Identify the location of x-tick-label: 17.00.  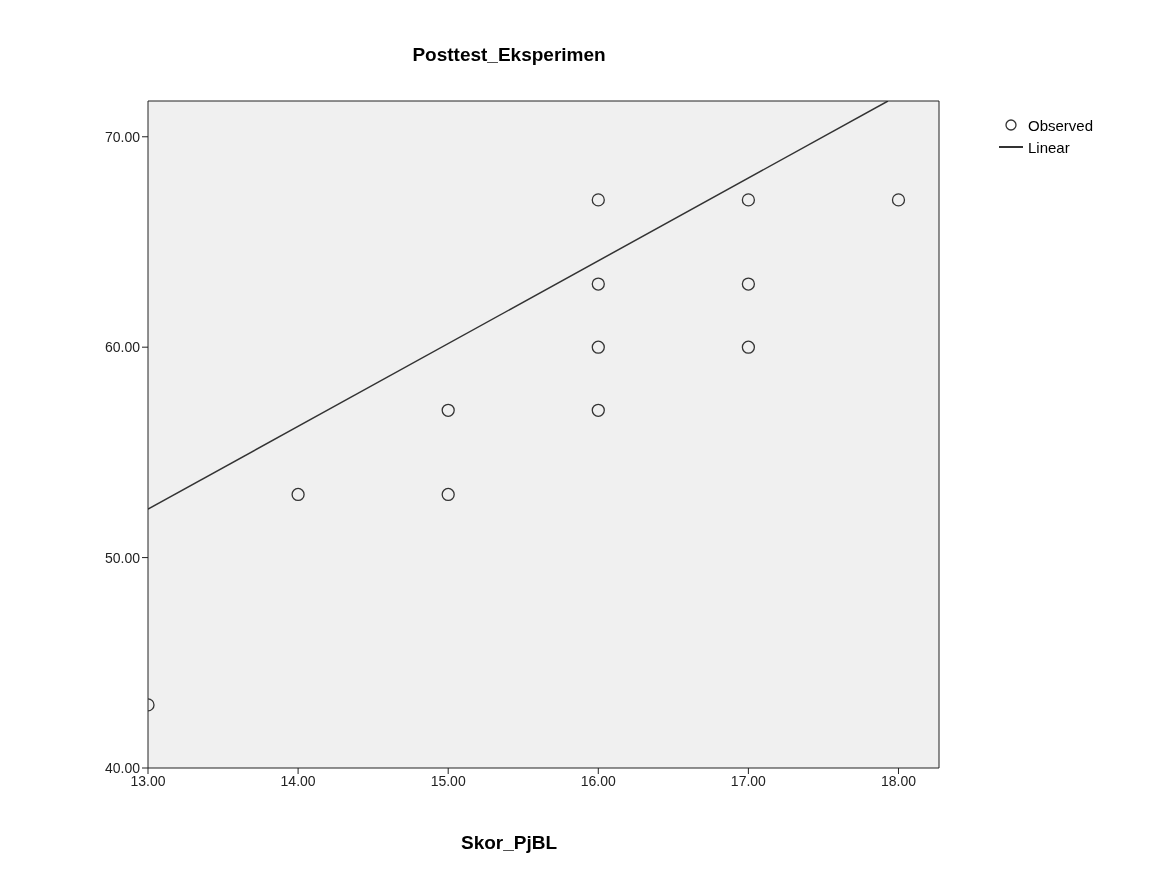
(748, 780).